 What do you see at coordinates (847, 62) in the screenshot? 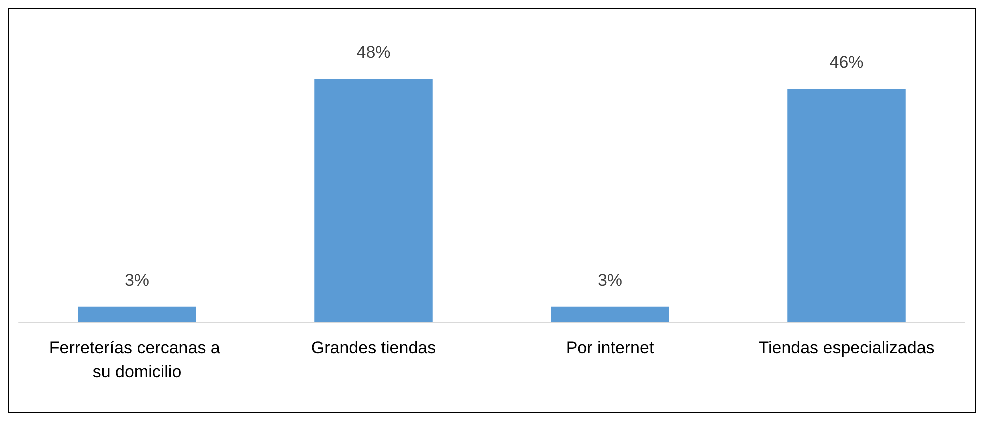
I see `data-label: 46%` at bounding box center [847, 62].